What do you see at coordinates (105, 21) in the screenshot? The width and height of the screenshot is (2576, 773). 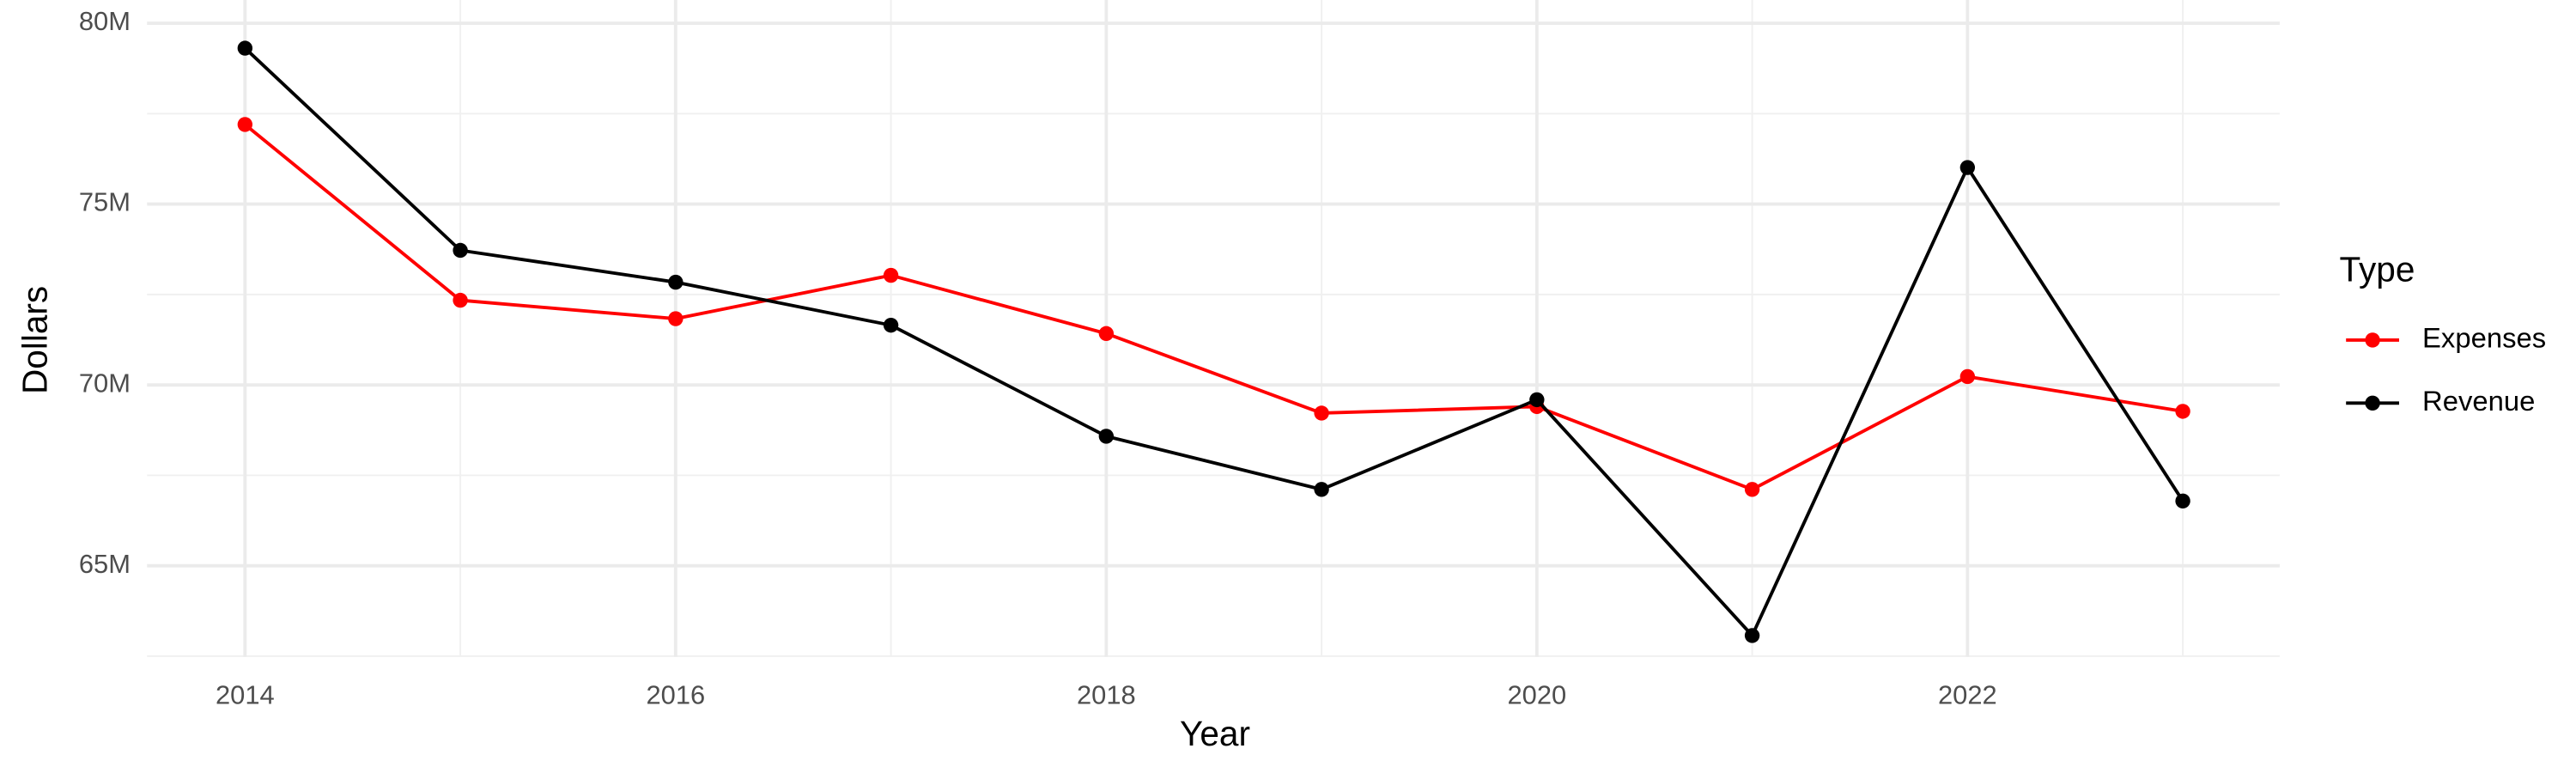 I see `y-tick-label: 80M` at bounding box center [105, 21].